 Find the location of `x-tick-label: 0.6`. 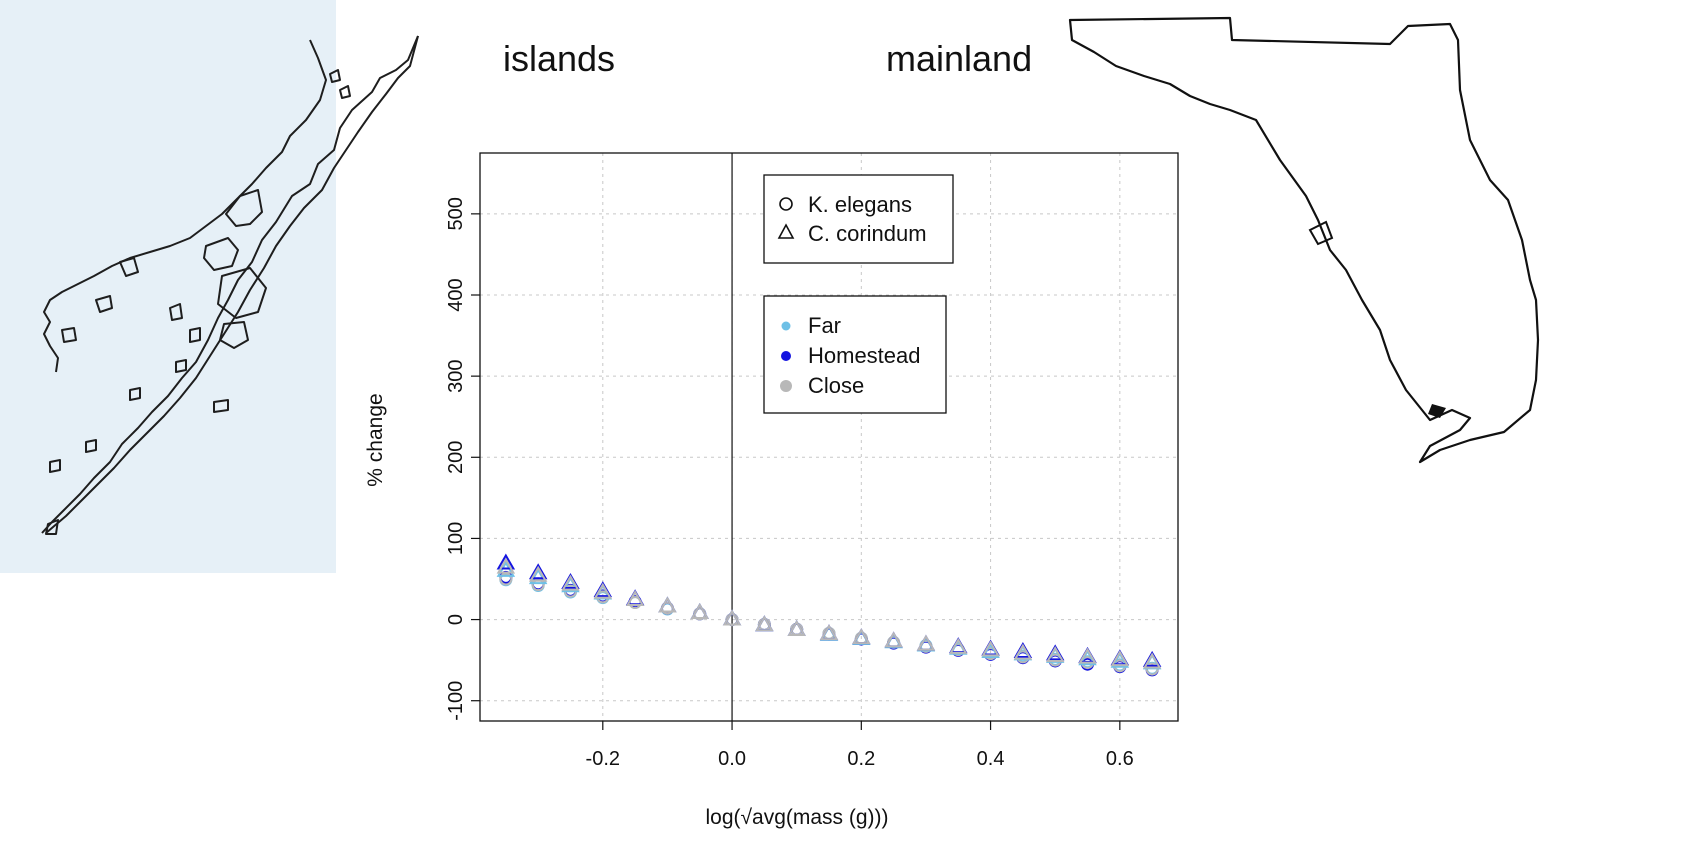

x-tick-label: 0.6 is located at coordinates (1120, 759).